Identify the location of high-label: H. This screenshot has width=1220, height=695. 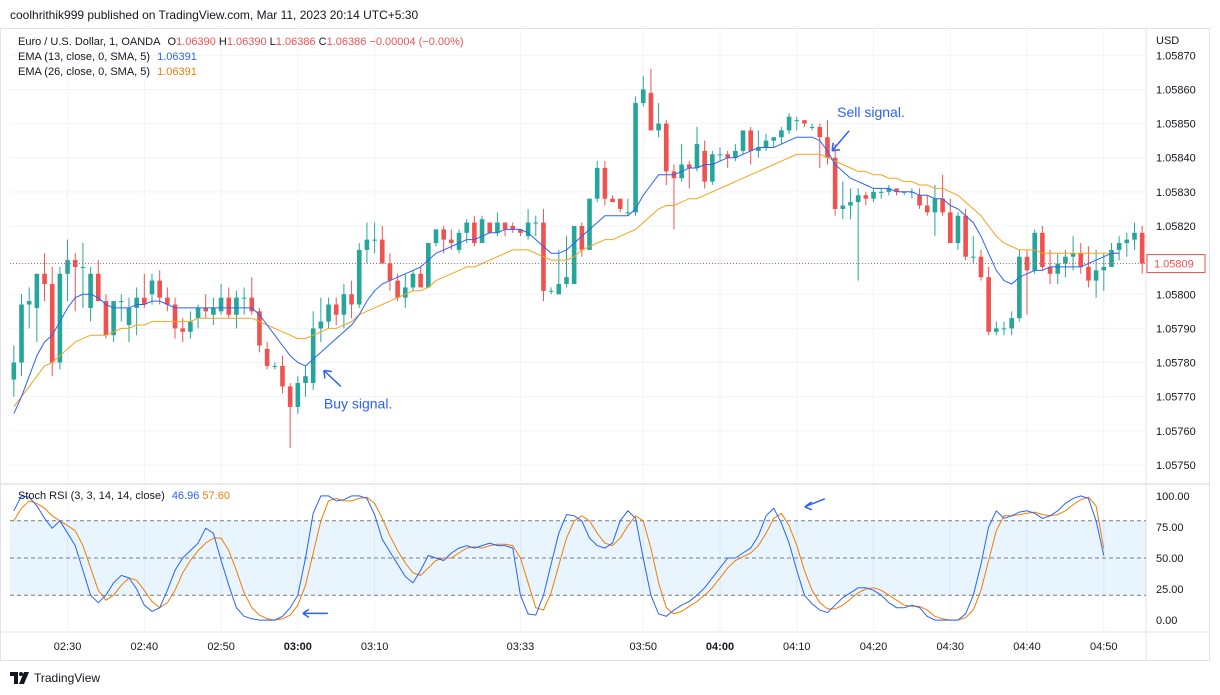
(222, 42).